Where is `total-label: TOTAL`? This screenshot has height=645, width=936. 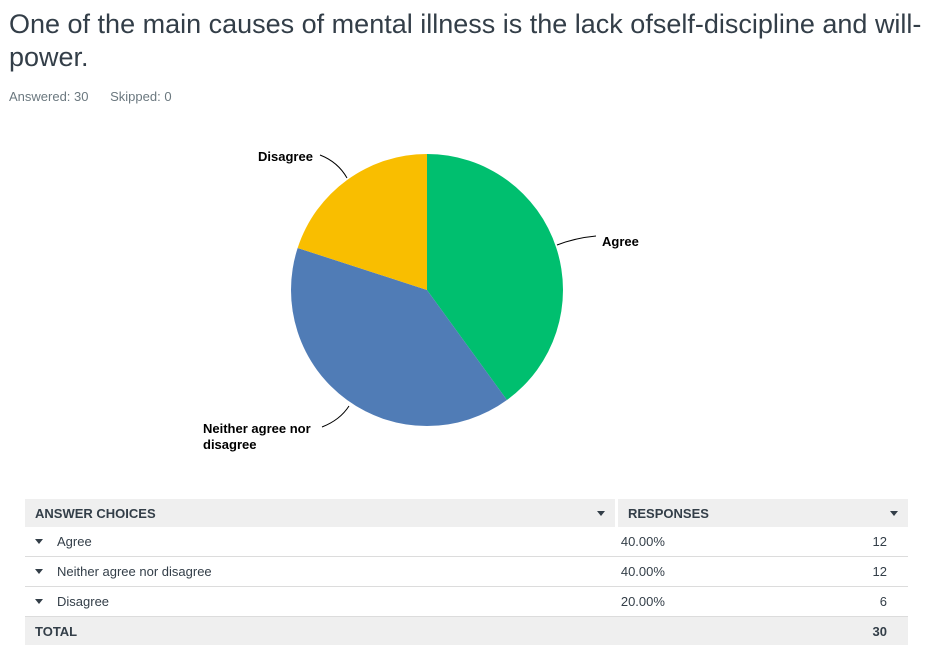
total-label: TOTAL is located at coordinates (56, 631).